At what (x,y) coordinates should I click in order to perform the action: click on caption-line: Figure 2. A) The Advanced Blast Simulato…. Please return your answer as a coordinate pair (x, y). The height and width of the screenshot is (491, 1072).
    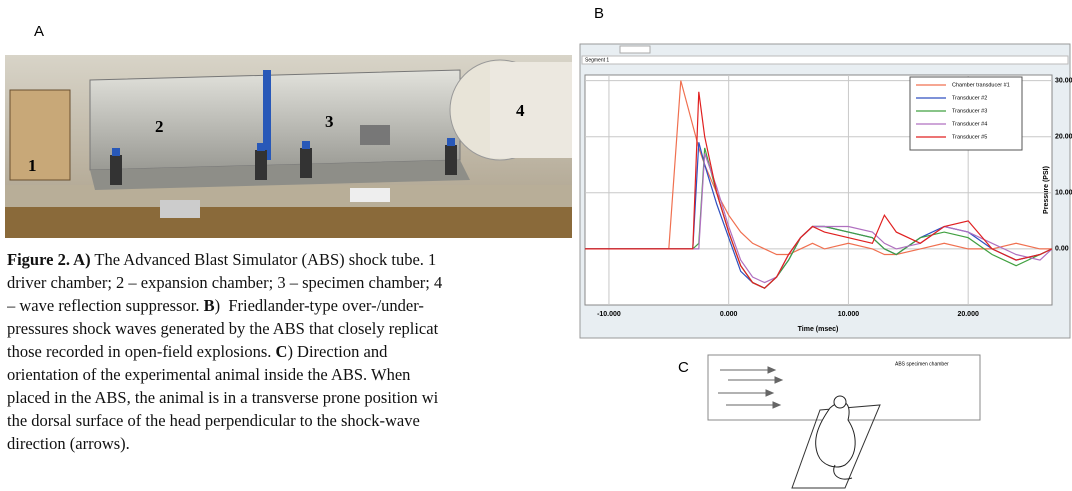
    Looking at the image, I should click on (289, 259).